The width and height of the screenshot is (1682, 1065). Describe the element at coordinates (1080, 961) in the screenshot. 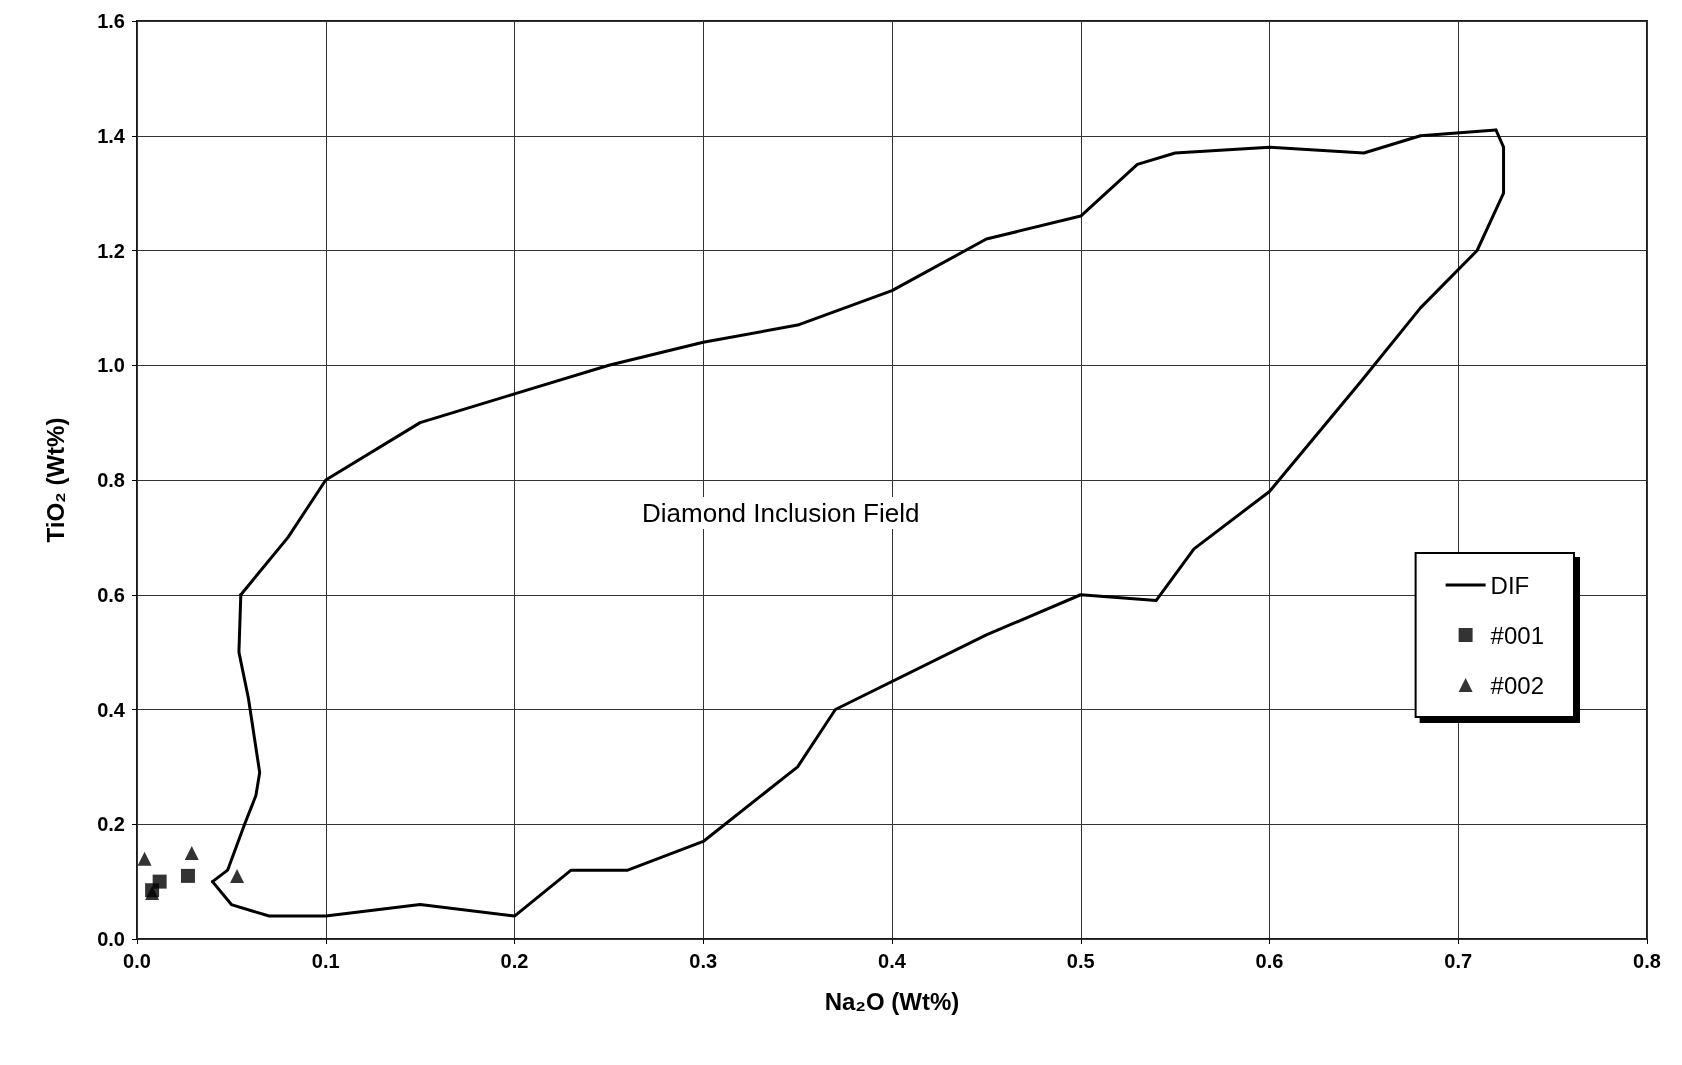

I see `x-tick-label: 0.5` at that location.